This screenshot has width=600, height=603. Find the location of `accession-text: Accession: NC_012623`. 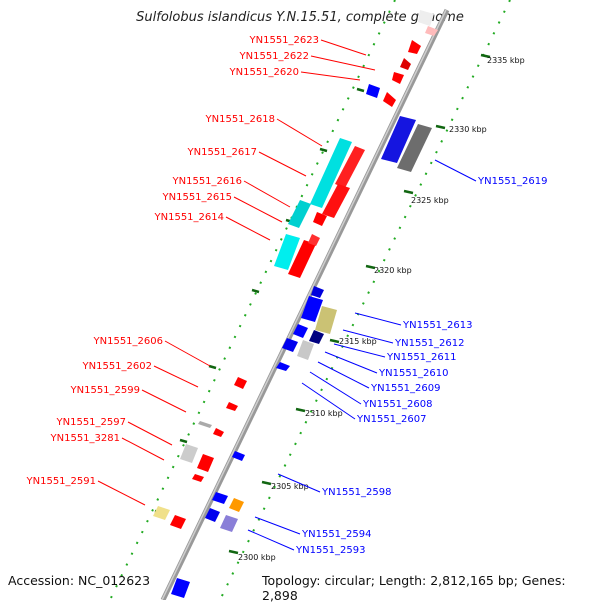

accession-text: Accession: NC_012623 is located at coordinates (79, 580).